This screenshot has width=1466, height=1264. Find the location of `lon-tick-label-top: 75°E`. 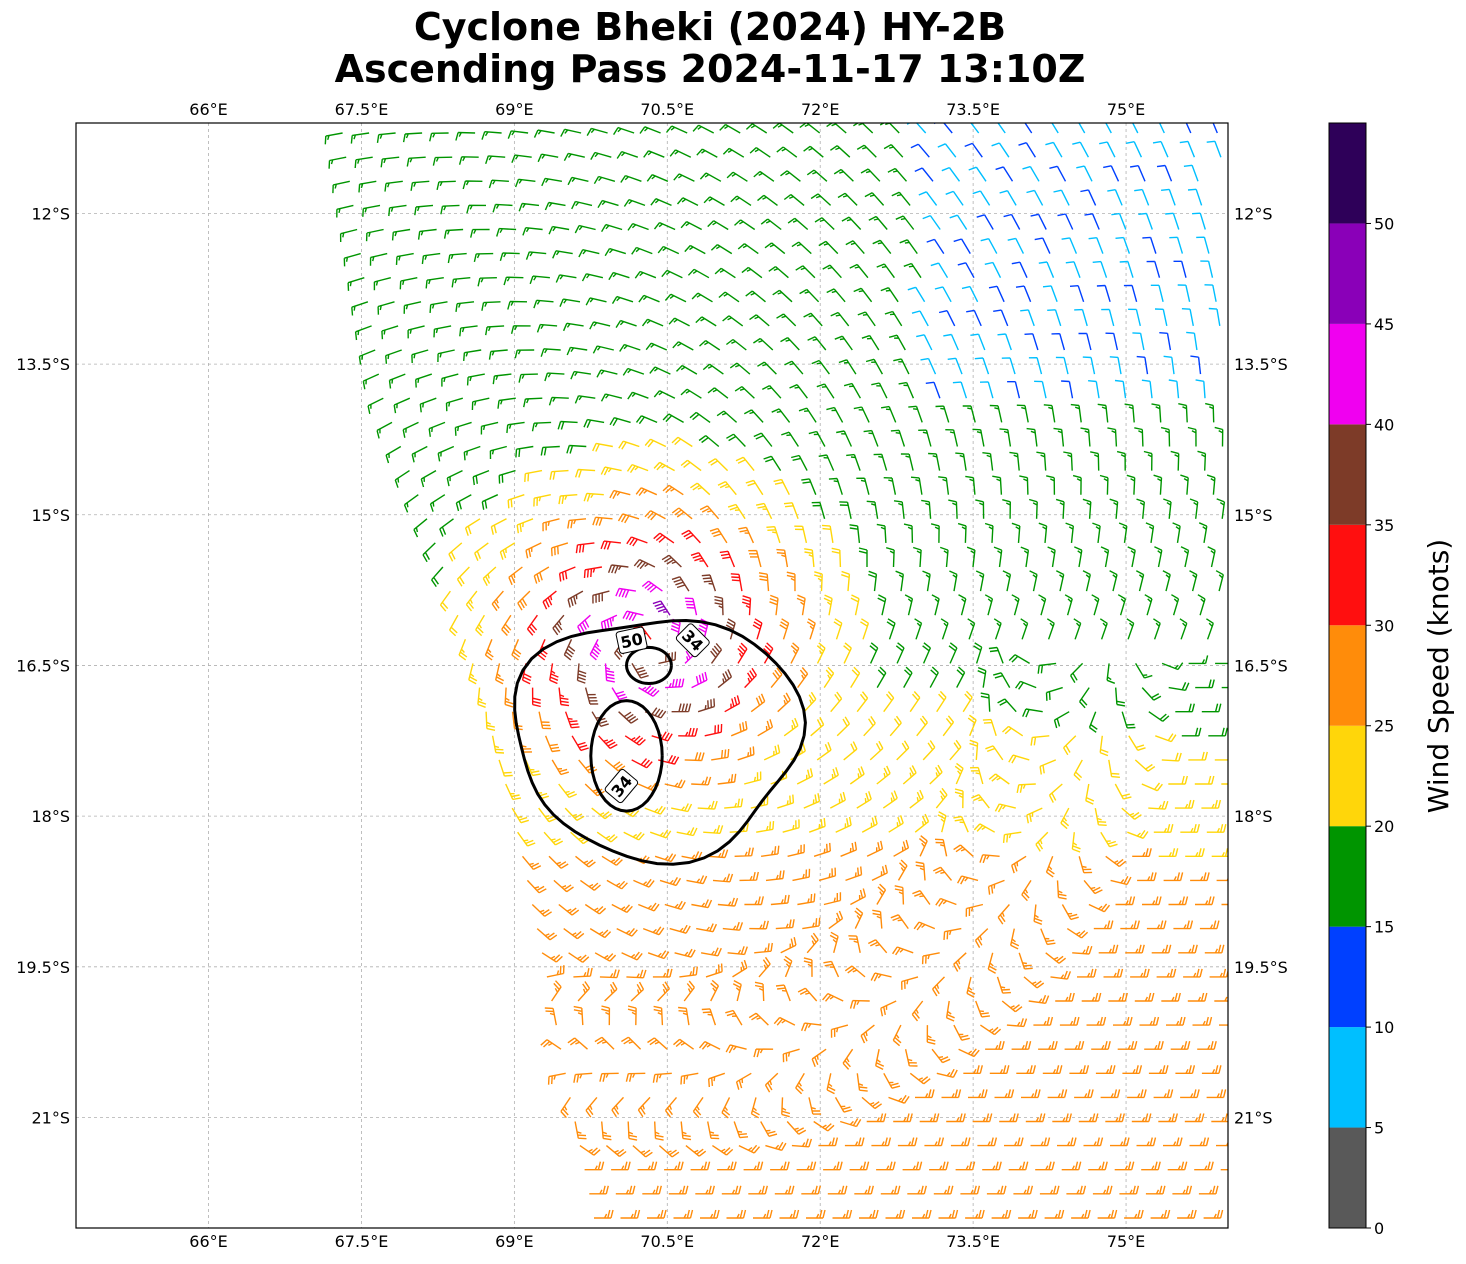

lon-tick-label-top: 75°E is located at coordinates (1126, 109).